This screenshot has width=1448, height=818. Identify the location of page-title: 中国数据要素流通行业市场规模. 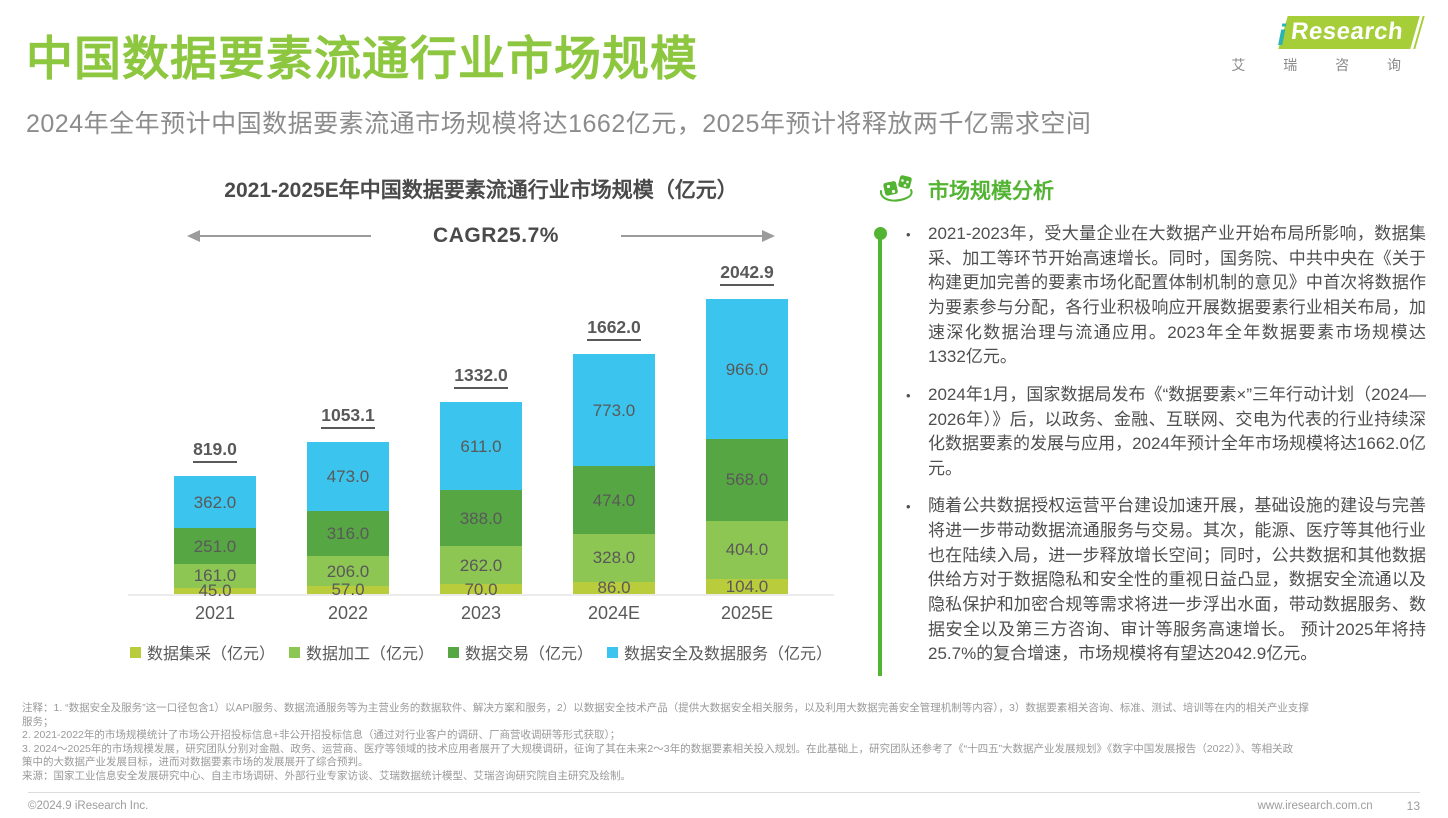
(362, 58).